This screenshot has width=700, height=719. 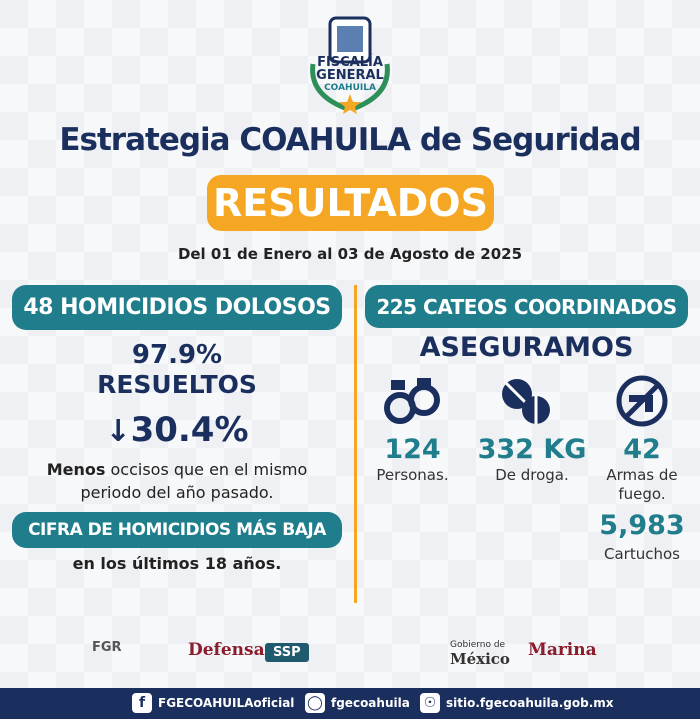 I want to click on partner-logo: Gobierno de, so click(x=478, y=645).